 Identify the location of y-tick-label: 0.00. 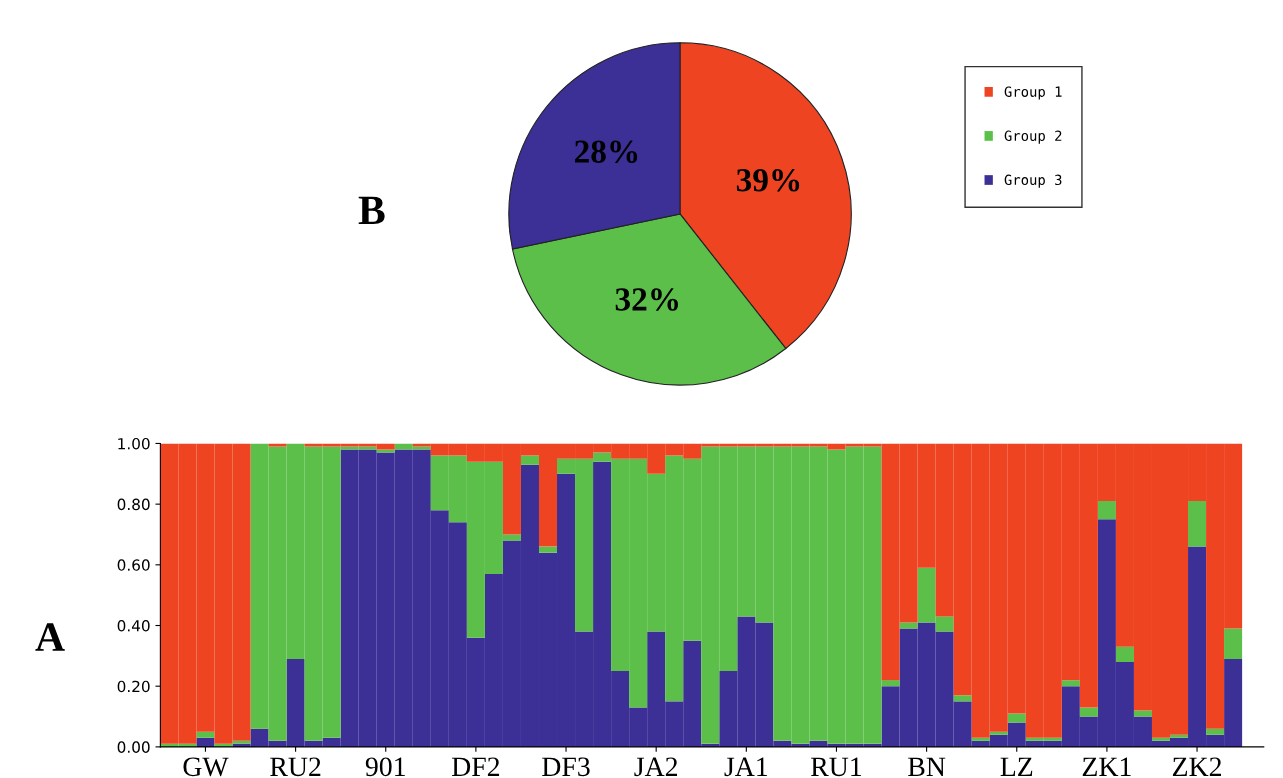
(133, 747).